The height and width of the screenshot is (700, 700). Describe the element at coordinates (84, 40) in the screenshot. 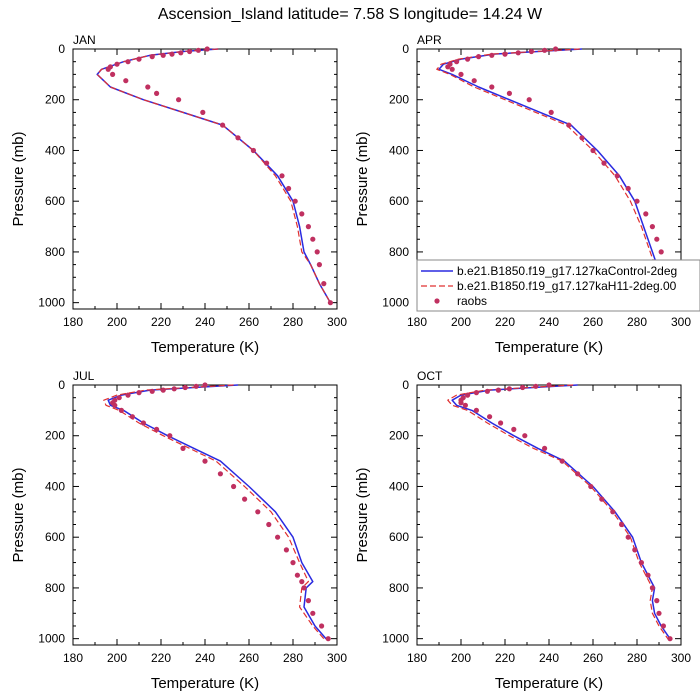

I see `panel-label: JAN` at that location.